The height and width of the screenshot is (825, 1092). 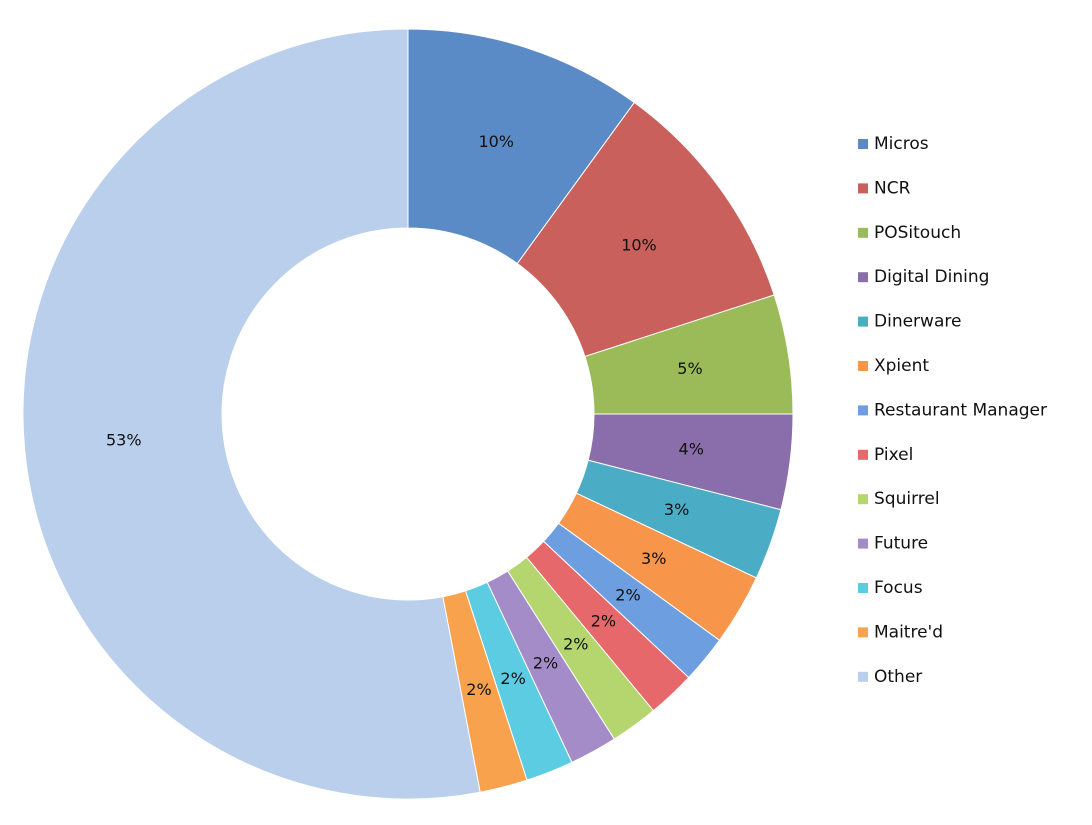 What do you see at coordinates (901, 366) in the screenshot?
I see `legend-label: Xpient` at bounding box center [901, 366].